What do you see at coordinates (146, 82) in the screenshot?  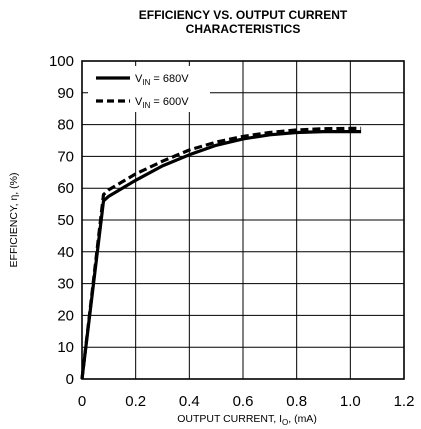 I see `legend-sub-680v: IN` at bounding box center [146, 82].